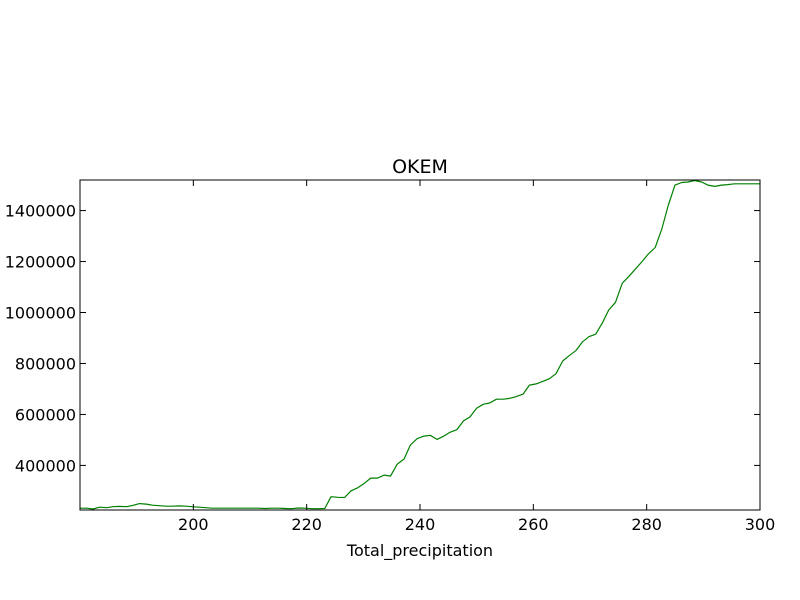  I want to click on x-tick-label: 200, so click(193, 524).